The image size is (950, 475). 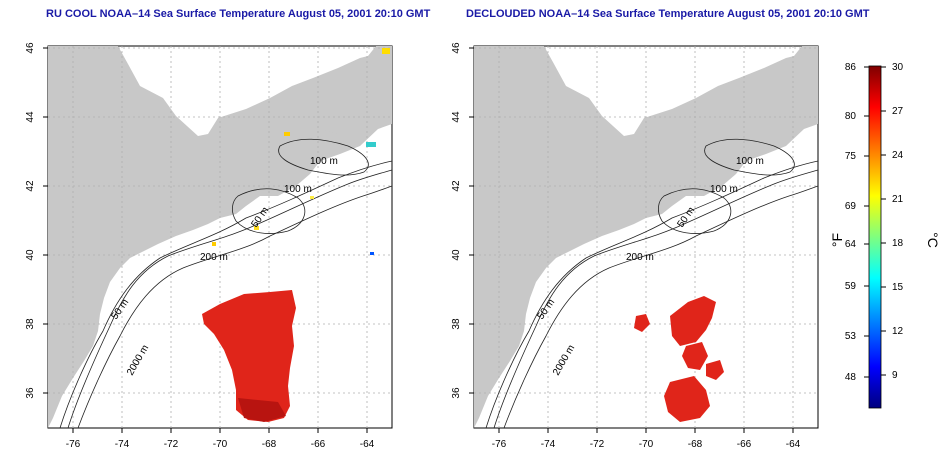 What do you see at coordinates (301, 151) in the screenshot?
I see `sst-speckles` at bounding box center [301, 151].